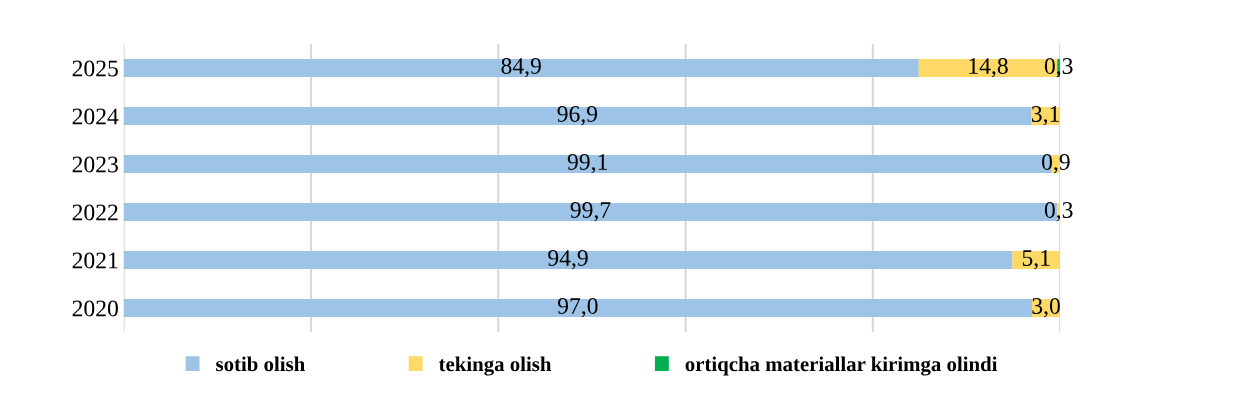 This screenshot has height=400, width=1237. Describe the element at coordinates (590, 212) in the screenshot. I see `data-label: 99,7` at that location.